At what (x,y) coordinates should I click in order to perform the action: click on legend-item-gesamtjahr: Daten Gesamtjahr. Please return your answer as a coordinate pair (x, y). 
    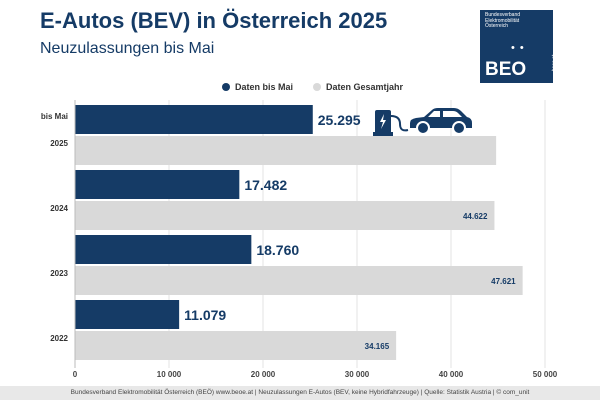
    Looking at the image, I should click on (358, 87).